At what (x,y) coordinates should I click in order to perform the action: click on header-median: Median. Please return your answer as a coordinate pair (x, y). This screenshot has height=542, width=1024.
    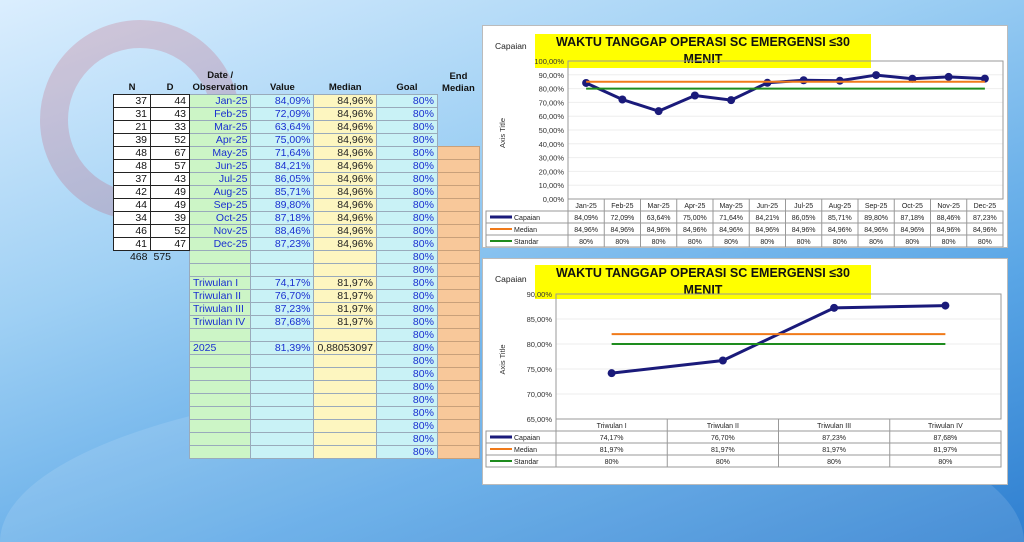
    Looking at the image, I should click on (345, 87).